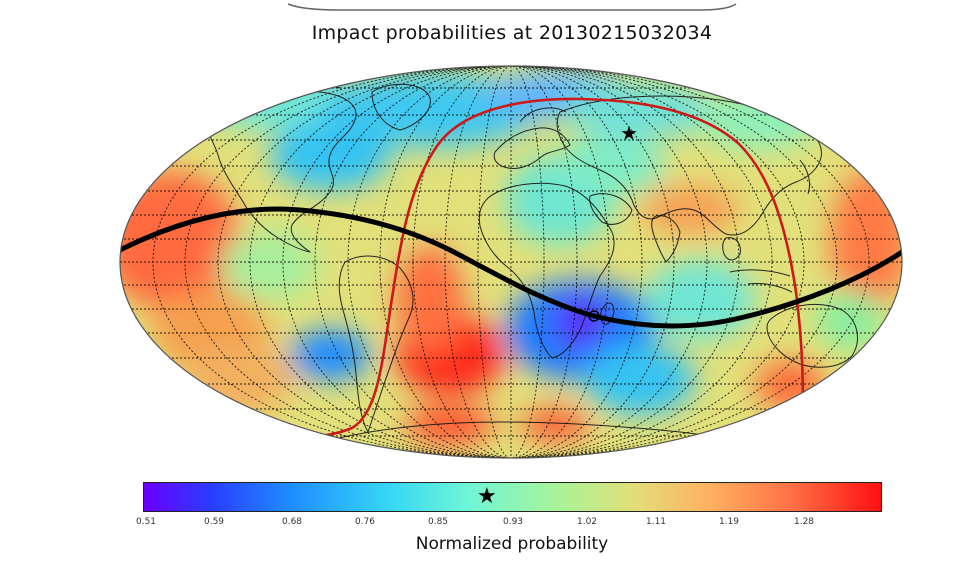 This screenshot has height=569, width=960. Describe the element at coordinates (804, 522) in the screenshot. I see `colorbar-tick: 1.28` at that location.